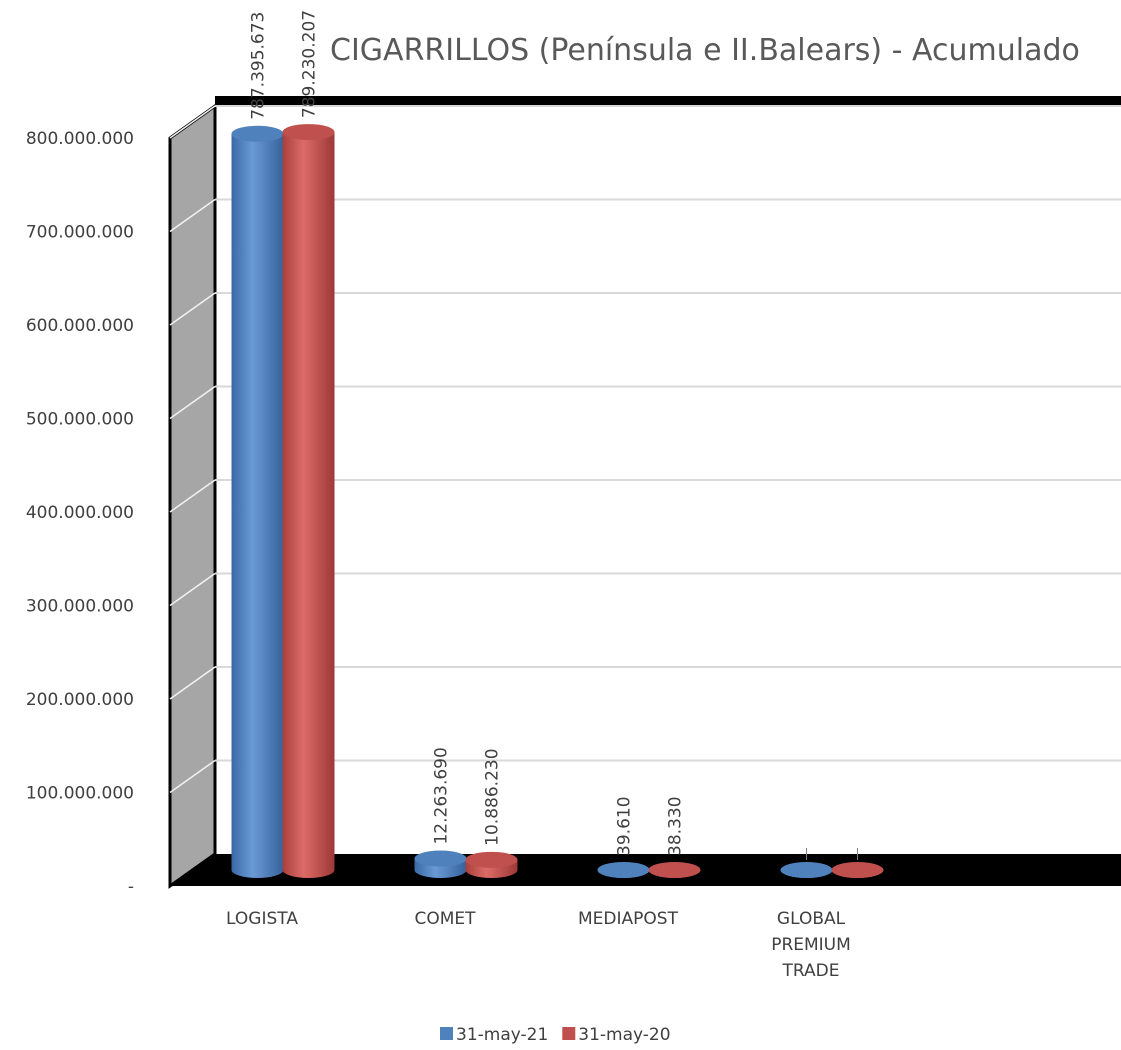 The width and height of the screenshot is (1121, 1050). What do you see at coordinates (80, 139) in the screenshot?
I see `y-tick-label: 800.000.000` at bounding box center [80, 139].